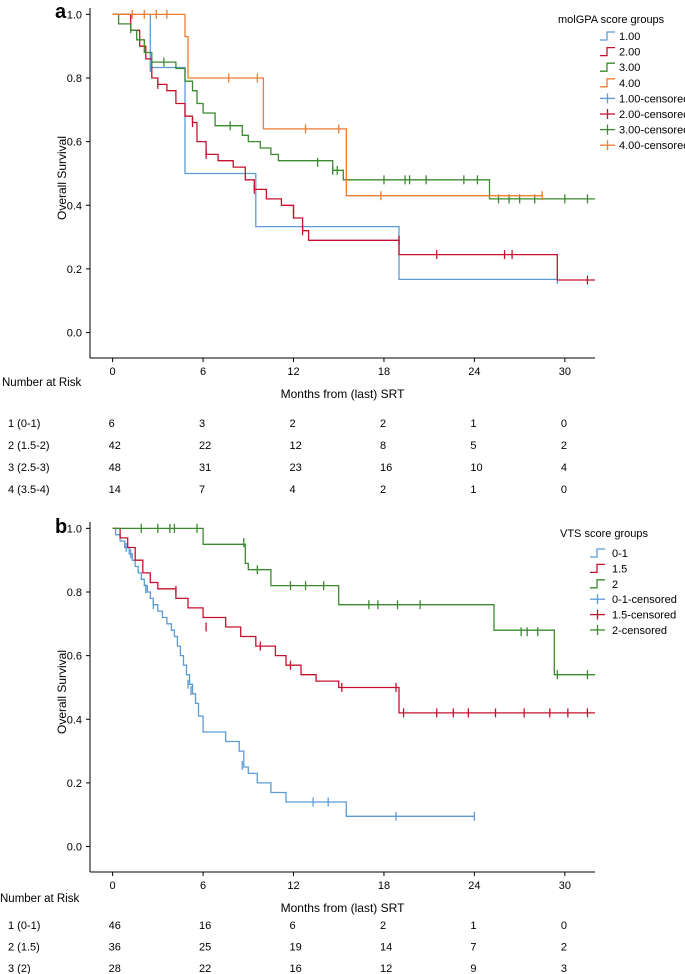 The width and height of the screenshot is (685, 974). What do you see at coordinates (644, 600) in the screenshot?
I see `legend-entry-label: 0-1-censored` at bounding box center [644, 600].